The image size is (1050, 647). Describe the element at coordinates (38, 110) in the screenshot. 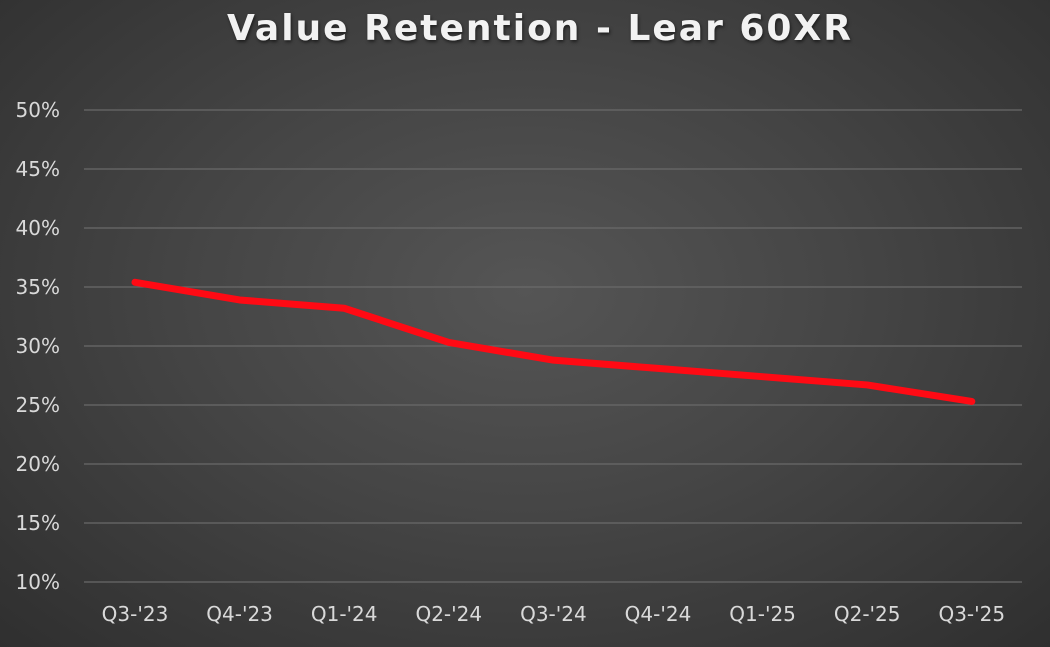

I see `y-tick-label: 50%` at that location.